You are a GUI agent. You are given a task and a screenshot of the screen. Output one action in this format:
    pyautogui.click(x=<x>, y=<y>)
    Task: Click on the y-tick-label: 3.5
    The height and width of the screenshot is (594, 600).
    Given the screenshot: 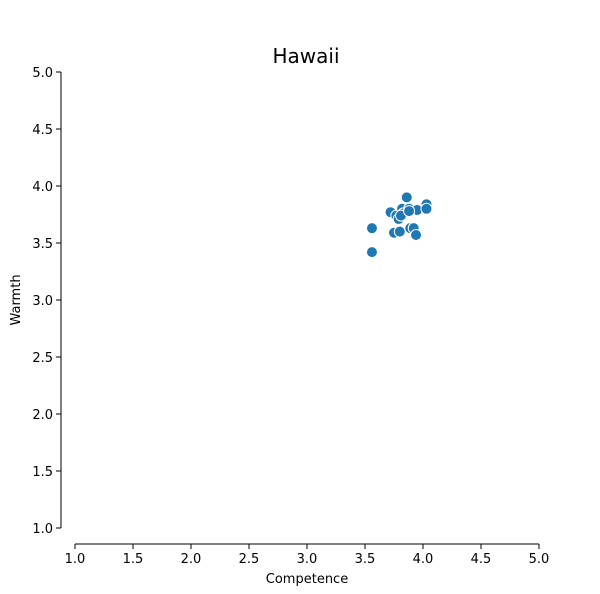 What is the action you would take?
    pyautogui.click(x=42, y=244)
    